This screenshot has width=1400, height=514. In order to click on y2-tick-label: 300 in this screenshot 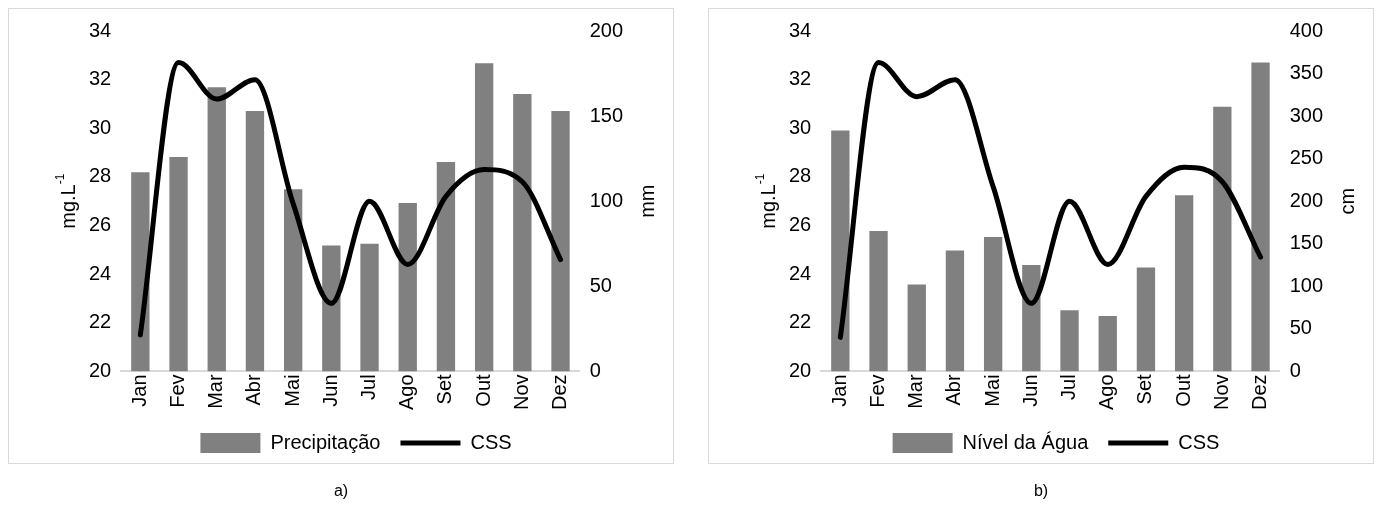, I will do `click(1306, 114)`.